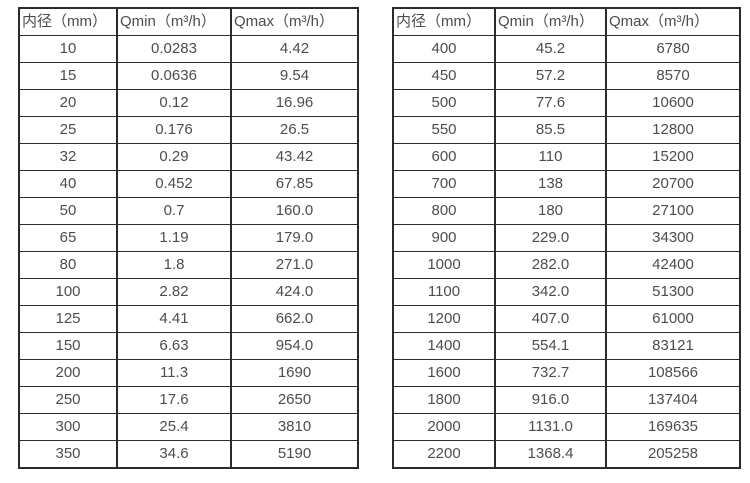 Image resolution: width=750 pixels, height=483 pixels. I want to click on table-cell: 160.0, so click(294, 211).